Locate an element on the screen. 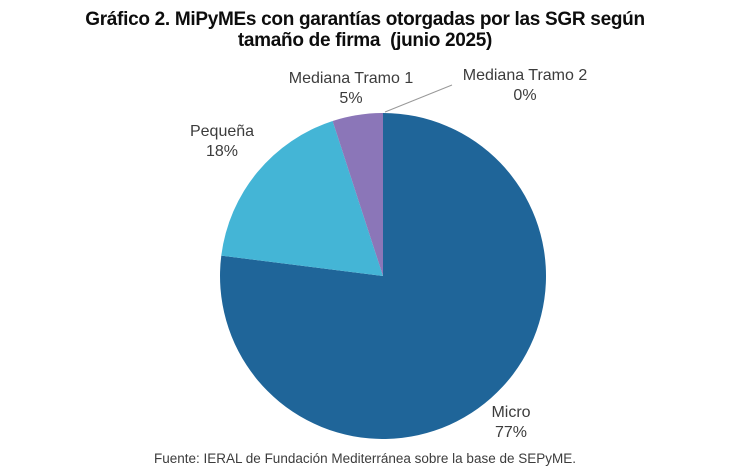  slice-label-micro-value: 77% is located at coordinates (511, 432).